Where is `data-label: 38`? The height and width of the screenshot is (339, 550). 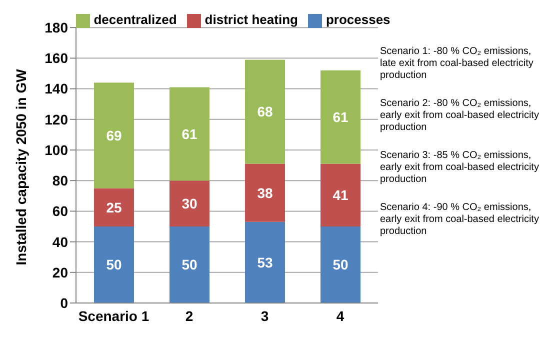 data-label: 38 is located at coordinates (265, 192).